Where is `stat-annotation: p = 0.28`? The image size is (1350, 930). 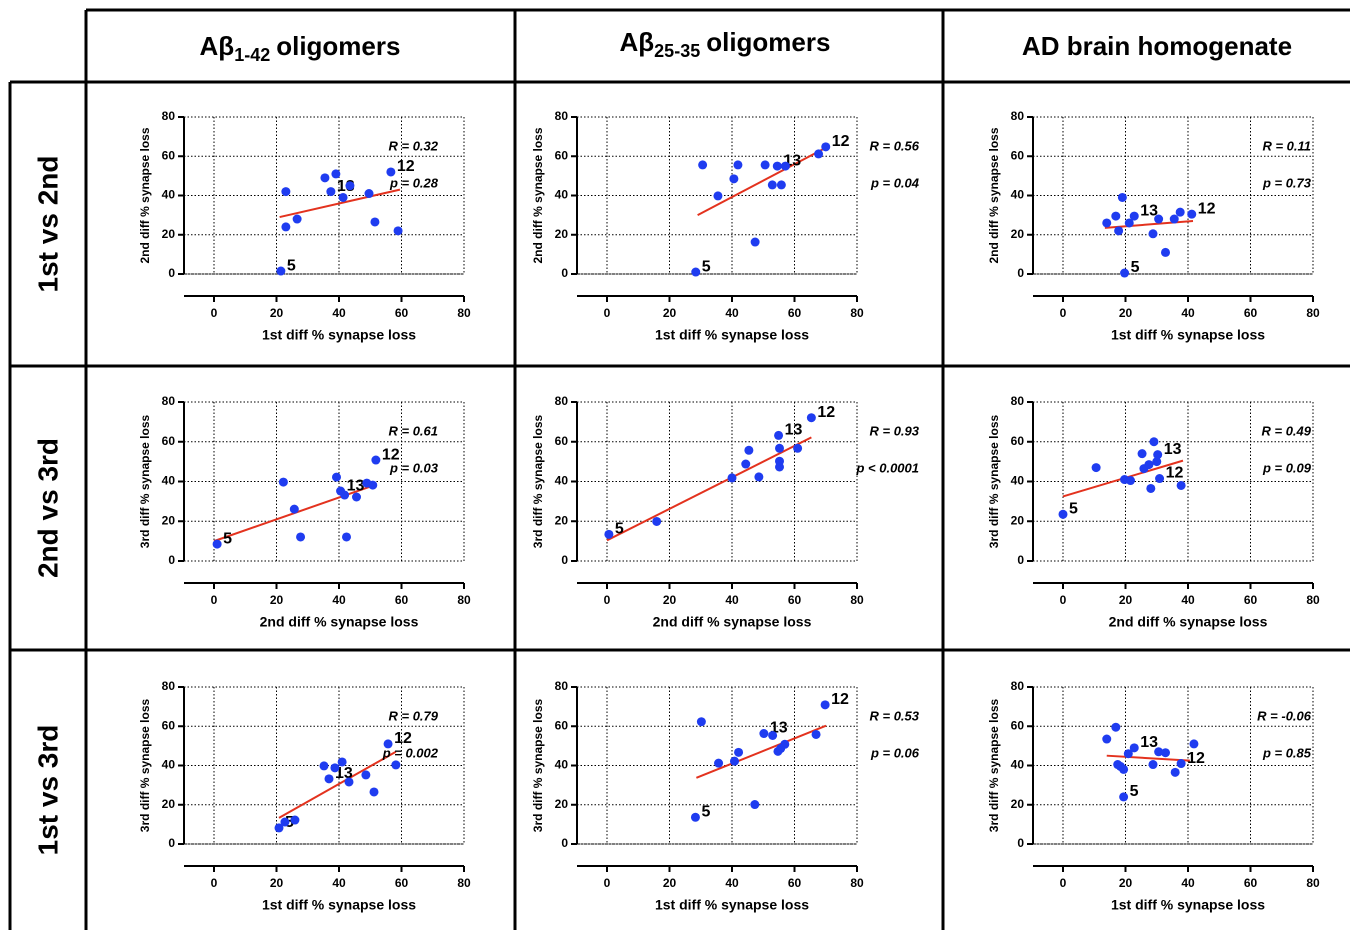
stat-annotation: p = 0.28 is located at coordinates (414, 182).